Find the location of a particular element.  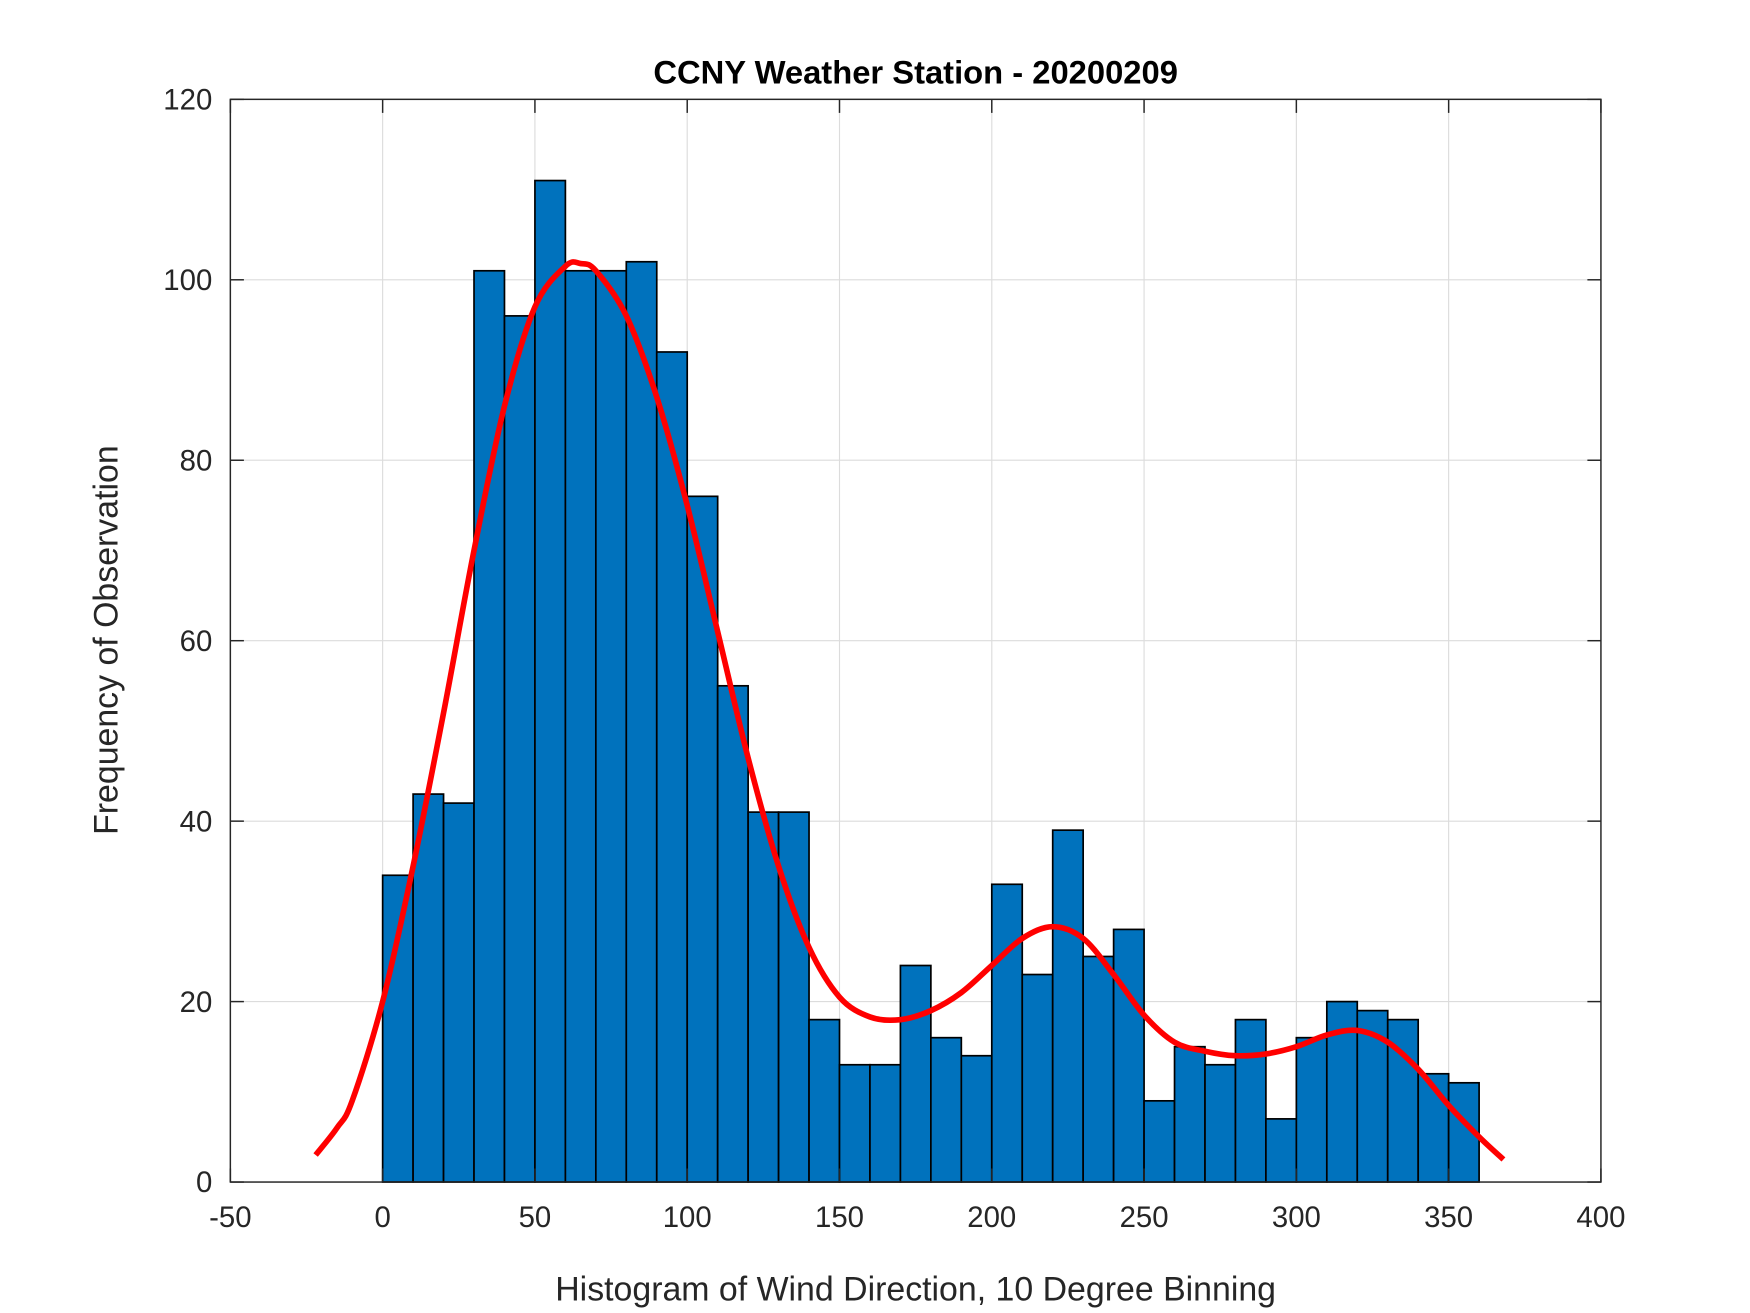

x-tick-label: 200 is located at coordinates (991, 1217).